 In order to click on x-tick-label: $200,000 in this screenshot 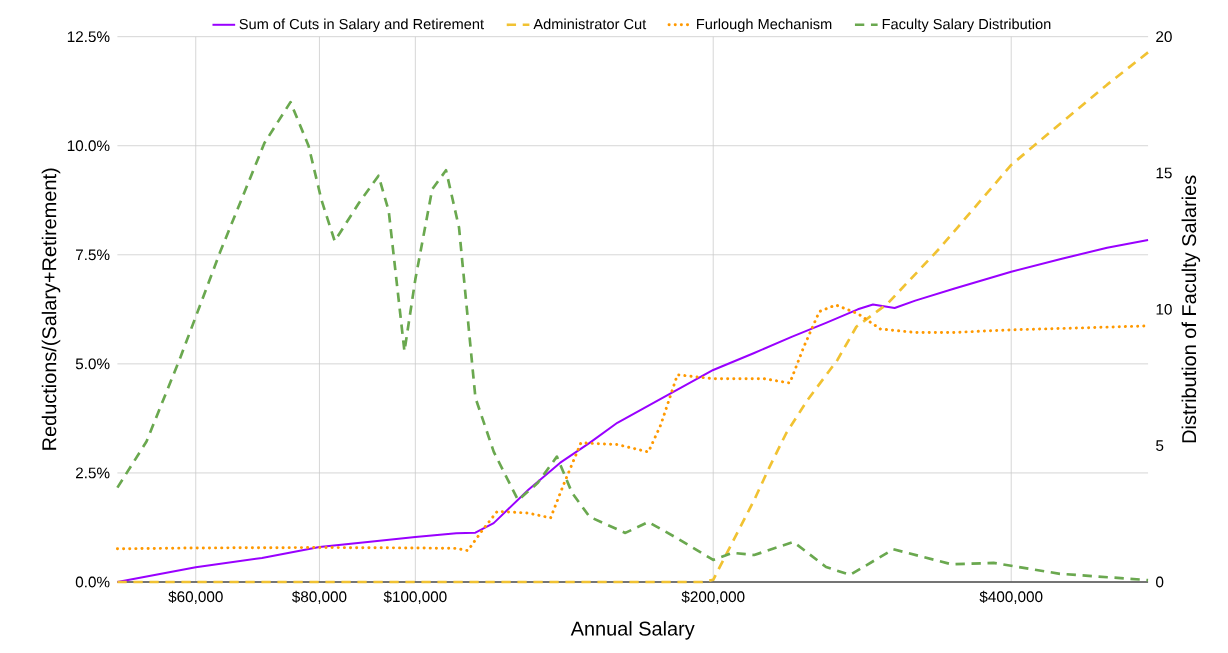, I will do `click(713, 597)`.